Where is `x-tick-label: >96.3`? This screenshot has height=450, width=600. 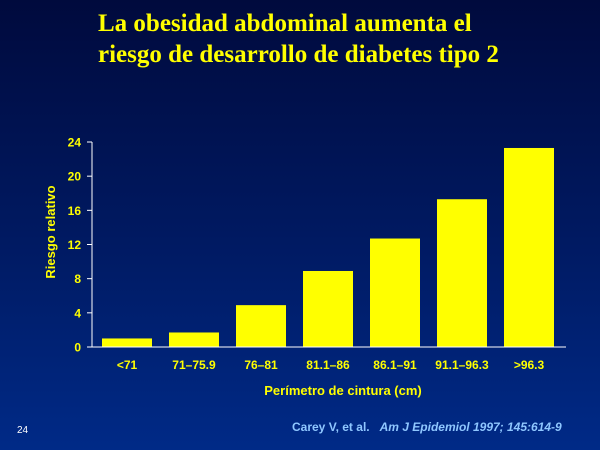 x-tick-label: >96.3 is located at coordinates (529, 365).